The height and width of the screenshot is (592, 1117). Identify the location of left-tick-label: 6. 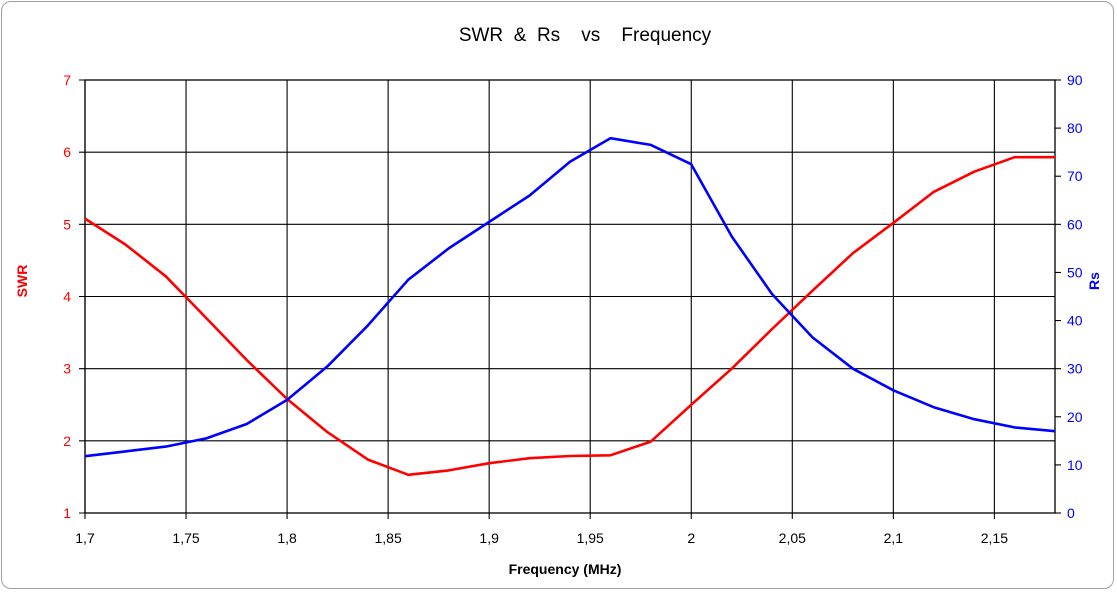
(67, 152).